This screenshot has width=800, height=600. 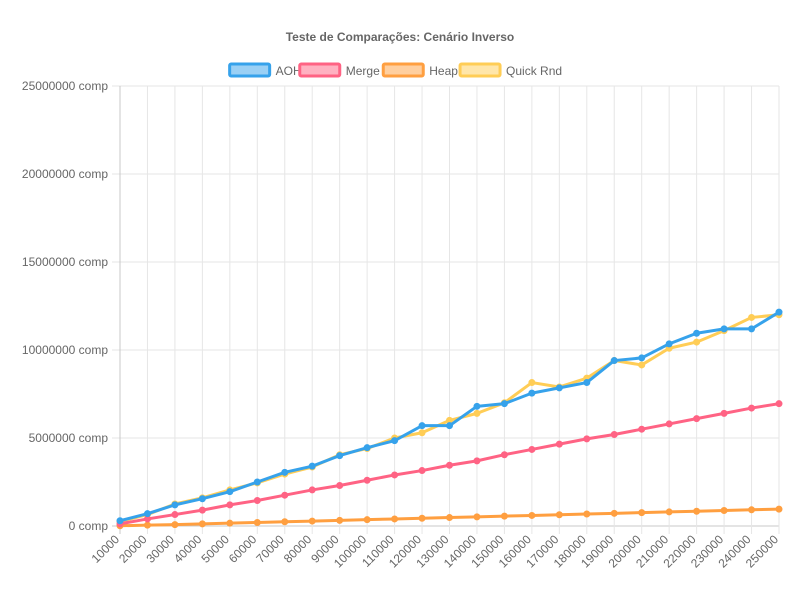 What do you see at coordinates (400, 37) in the screenshot?
I see `chart-title: Teste de Comparações: Cenário Inverso` at bounding box center [400, 37].